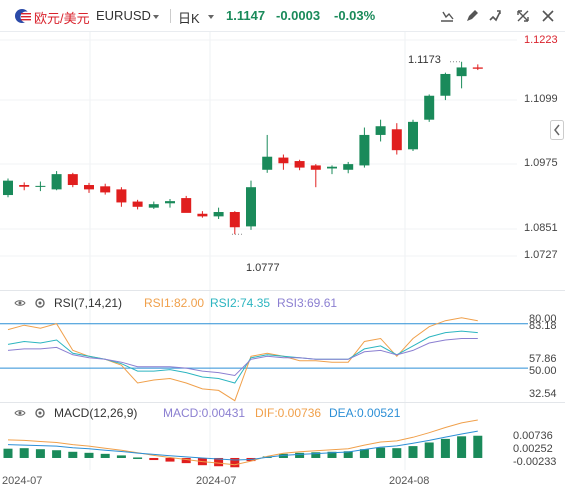 The width and height of the screenshot is (565, 493). I want to click on y-axis-label: 1.1099, so click(541, 99).